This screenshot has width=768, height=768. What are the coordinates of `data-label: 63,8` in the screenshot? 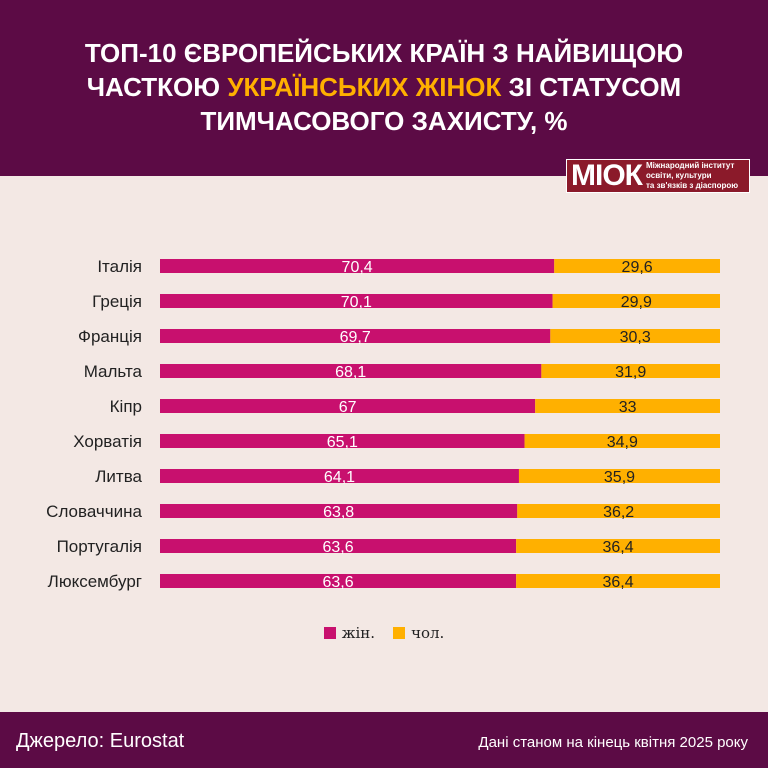 It's located at (338, 512).